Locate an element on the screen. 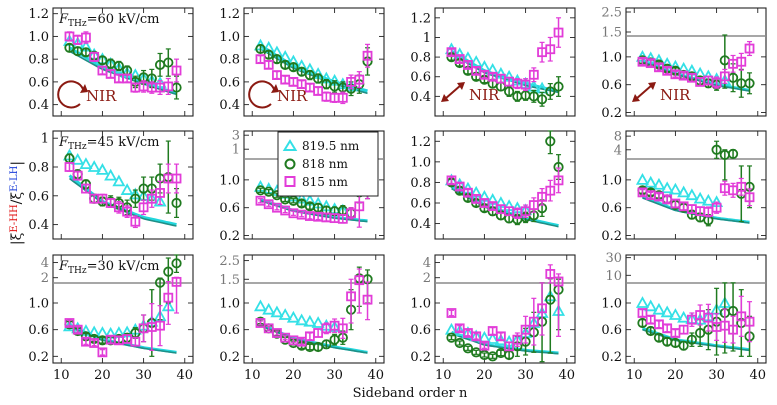 The height and width of the screenshot is (405, 777). y-tick-label: 0.2 is located at coordinates (611, 113).